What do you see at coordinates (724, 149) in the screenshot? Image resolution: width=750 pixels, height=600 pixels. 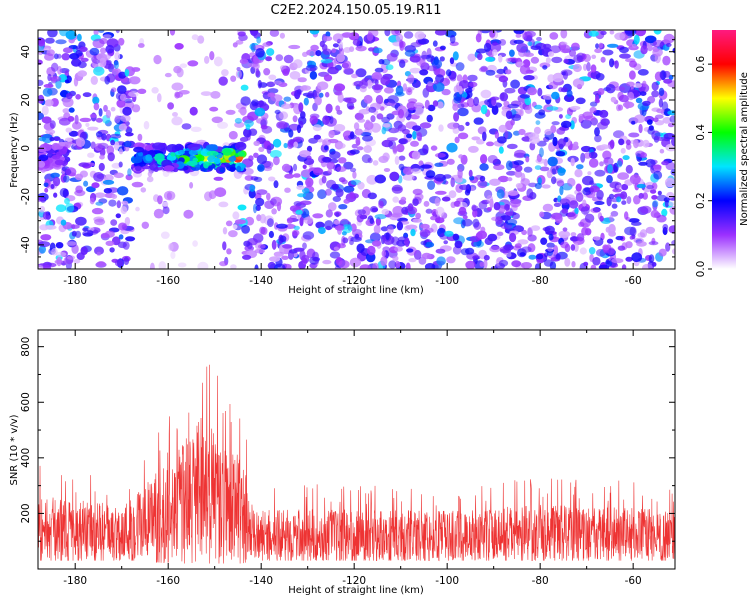 I see `colorbar-gradient` at bounding box center [724, 149].